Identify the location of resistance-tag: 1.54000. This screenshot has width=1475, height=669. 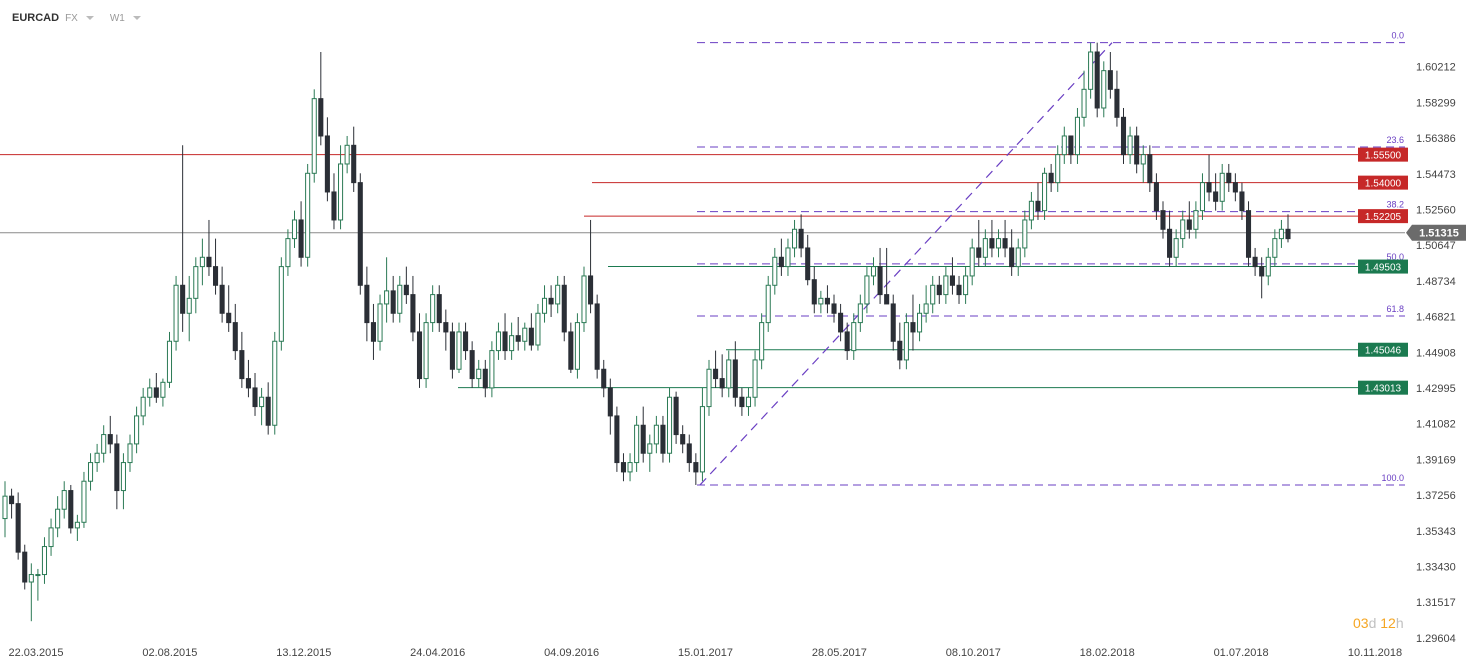
(1383, 182).